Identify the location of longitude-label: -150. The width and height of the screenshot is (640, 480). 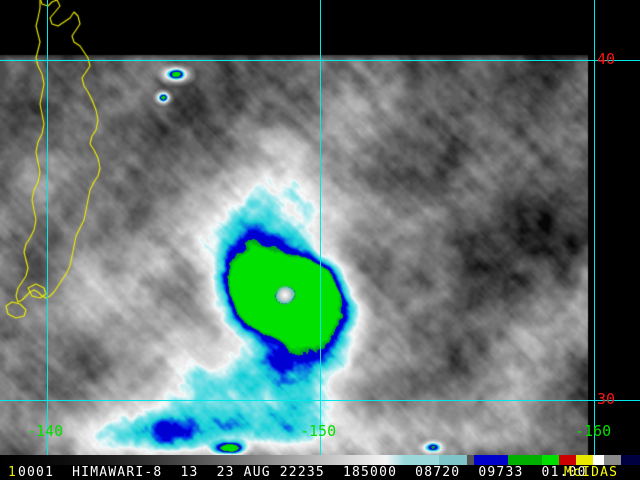
(318, 431).